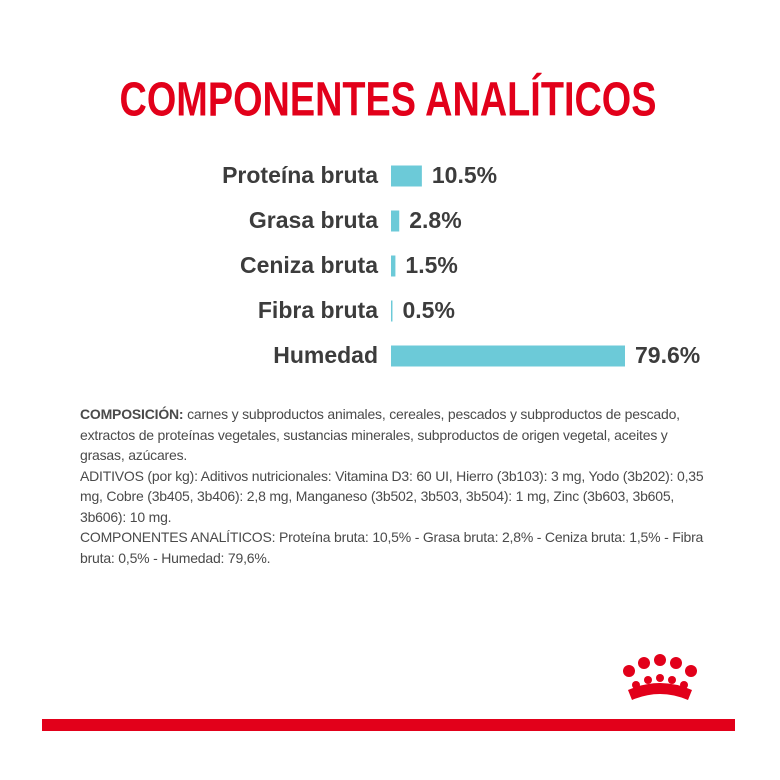  What do you see at coordinates (300, 175) in the screenshot?
I see `category-label: Proteína bruta` at bounding box center [300, 175].